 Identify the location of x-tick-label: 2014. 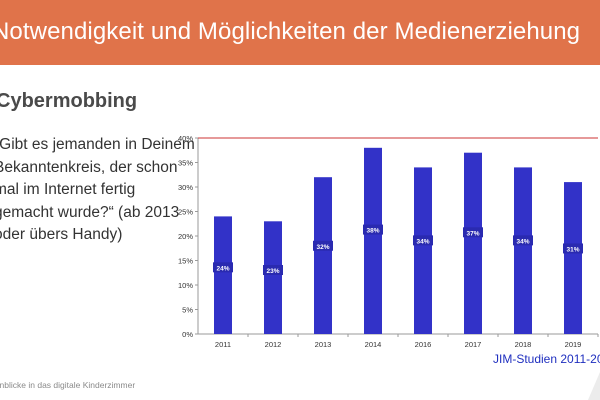
(373, 344).